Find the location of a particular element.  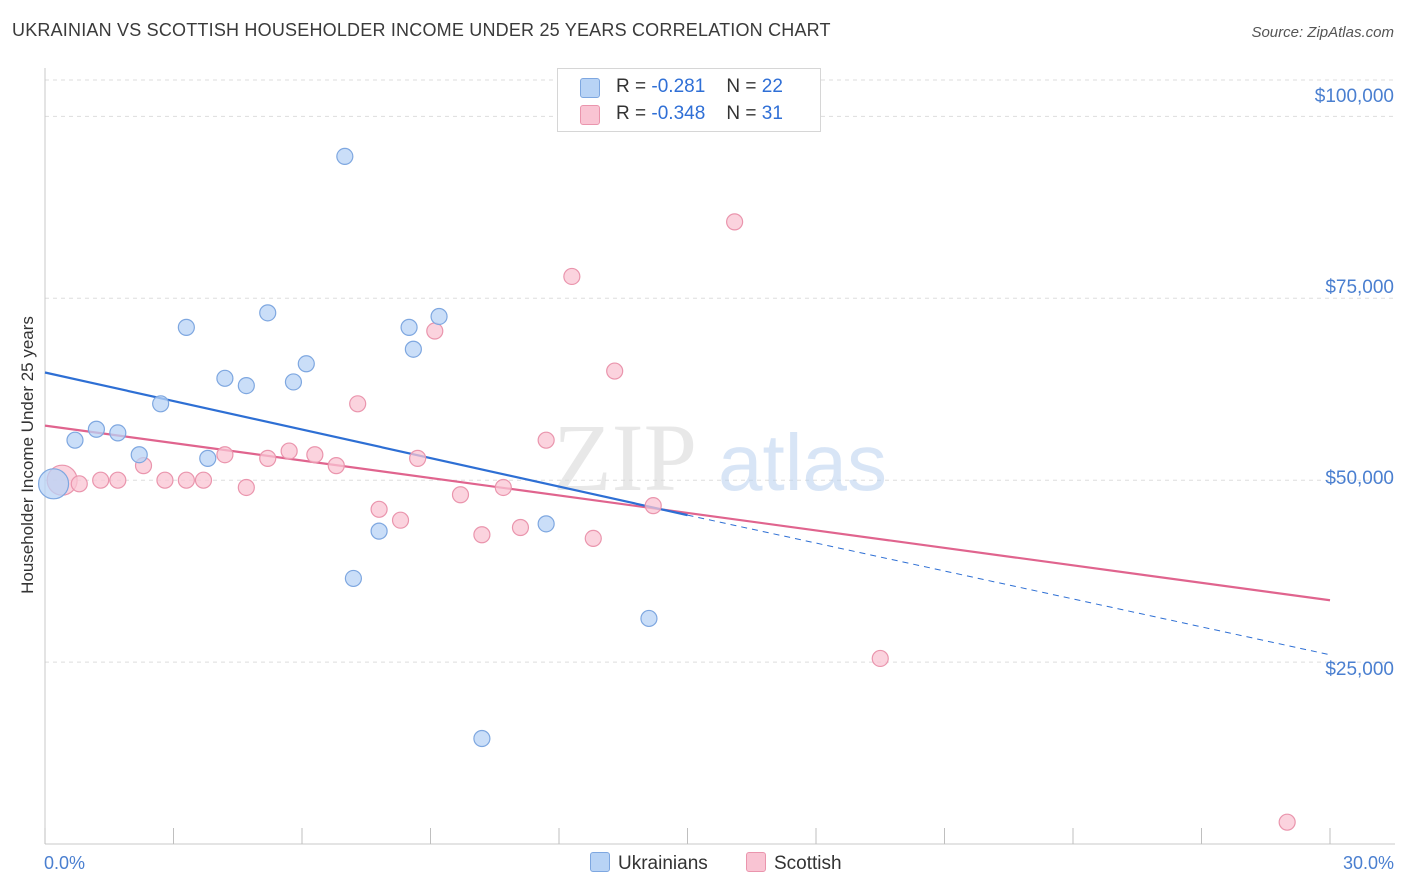

watermark-atlas: atlas is located at coordinates (802, 462).